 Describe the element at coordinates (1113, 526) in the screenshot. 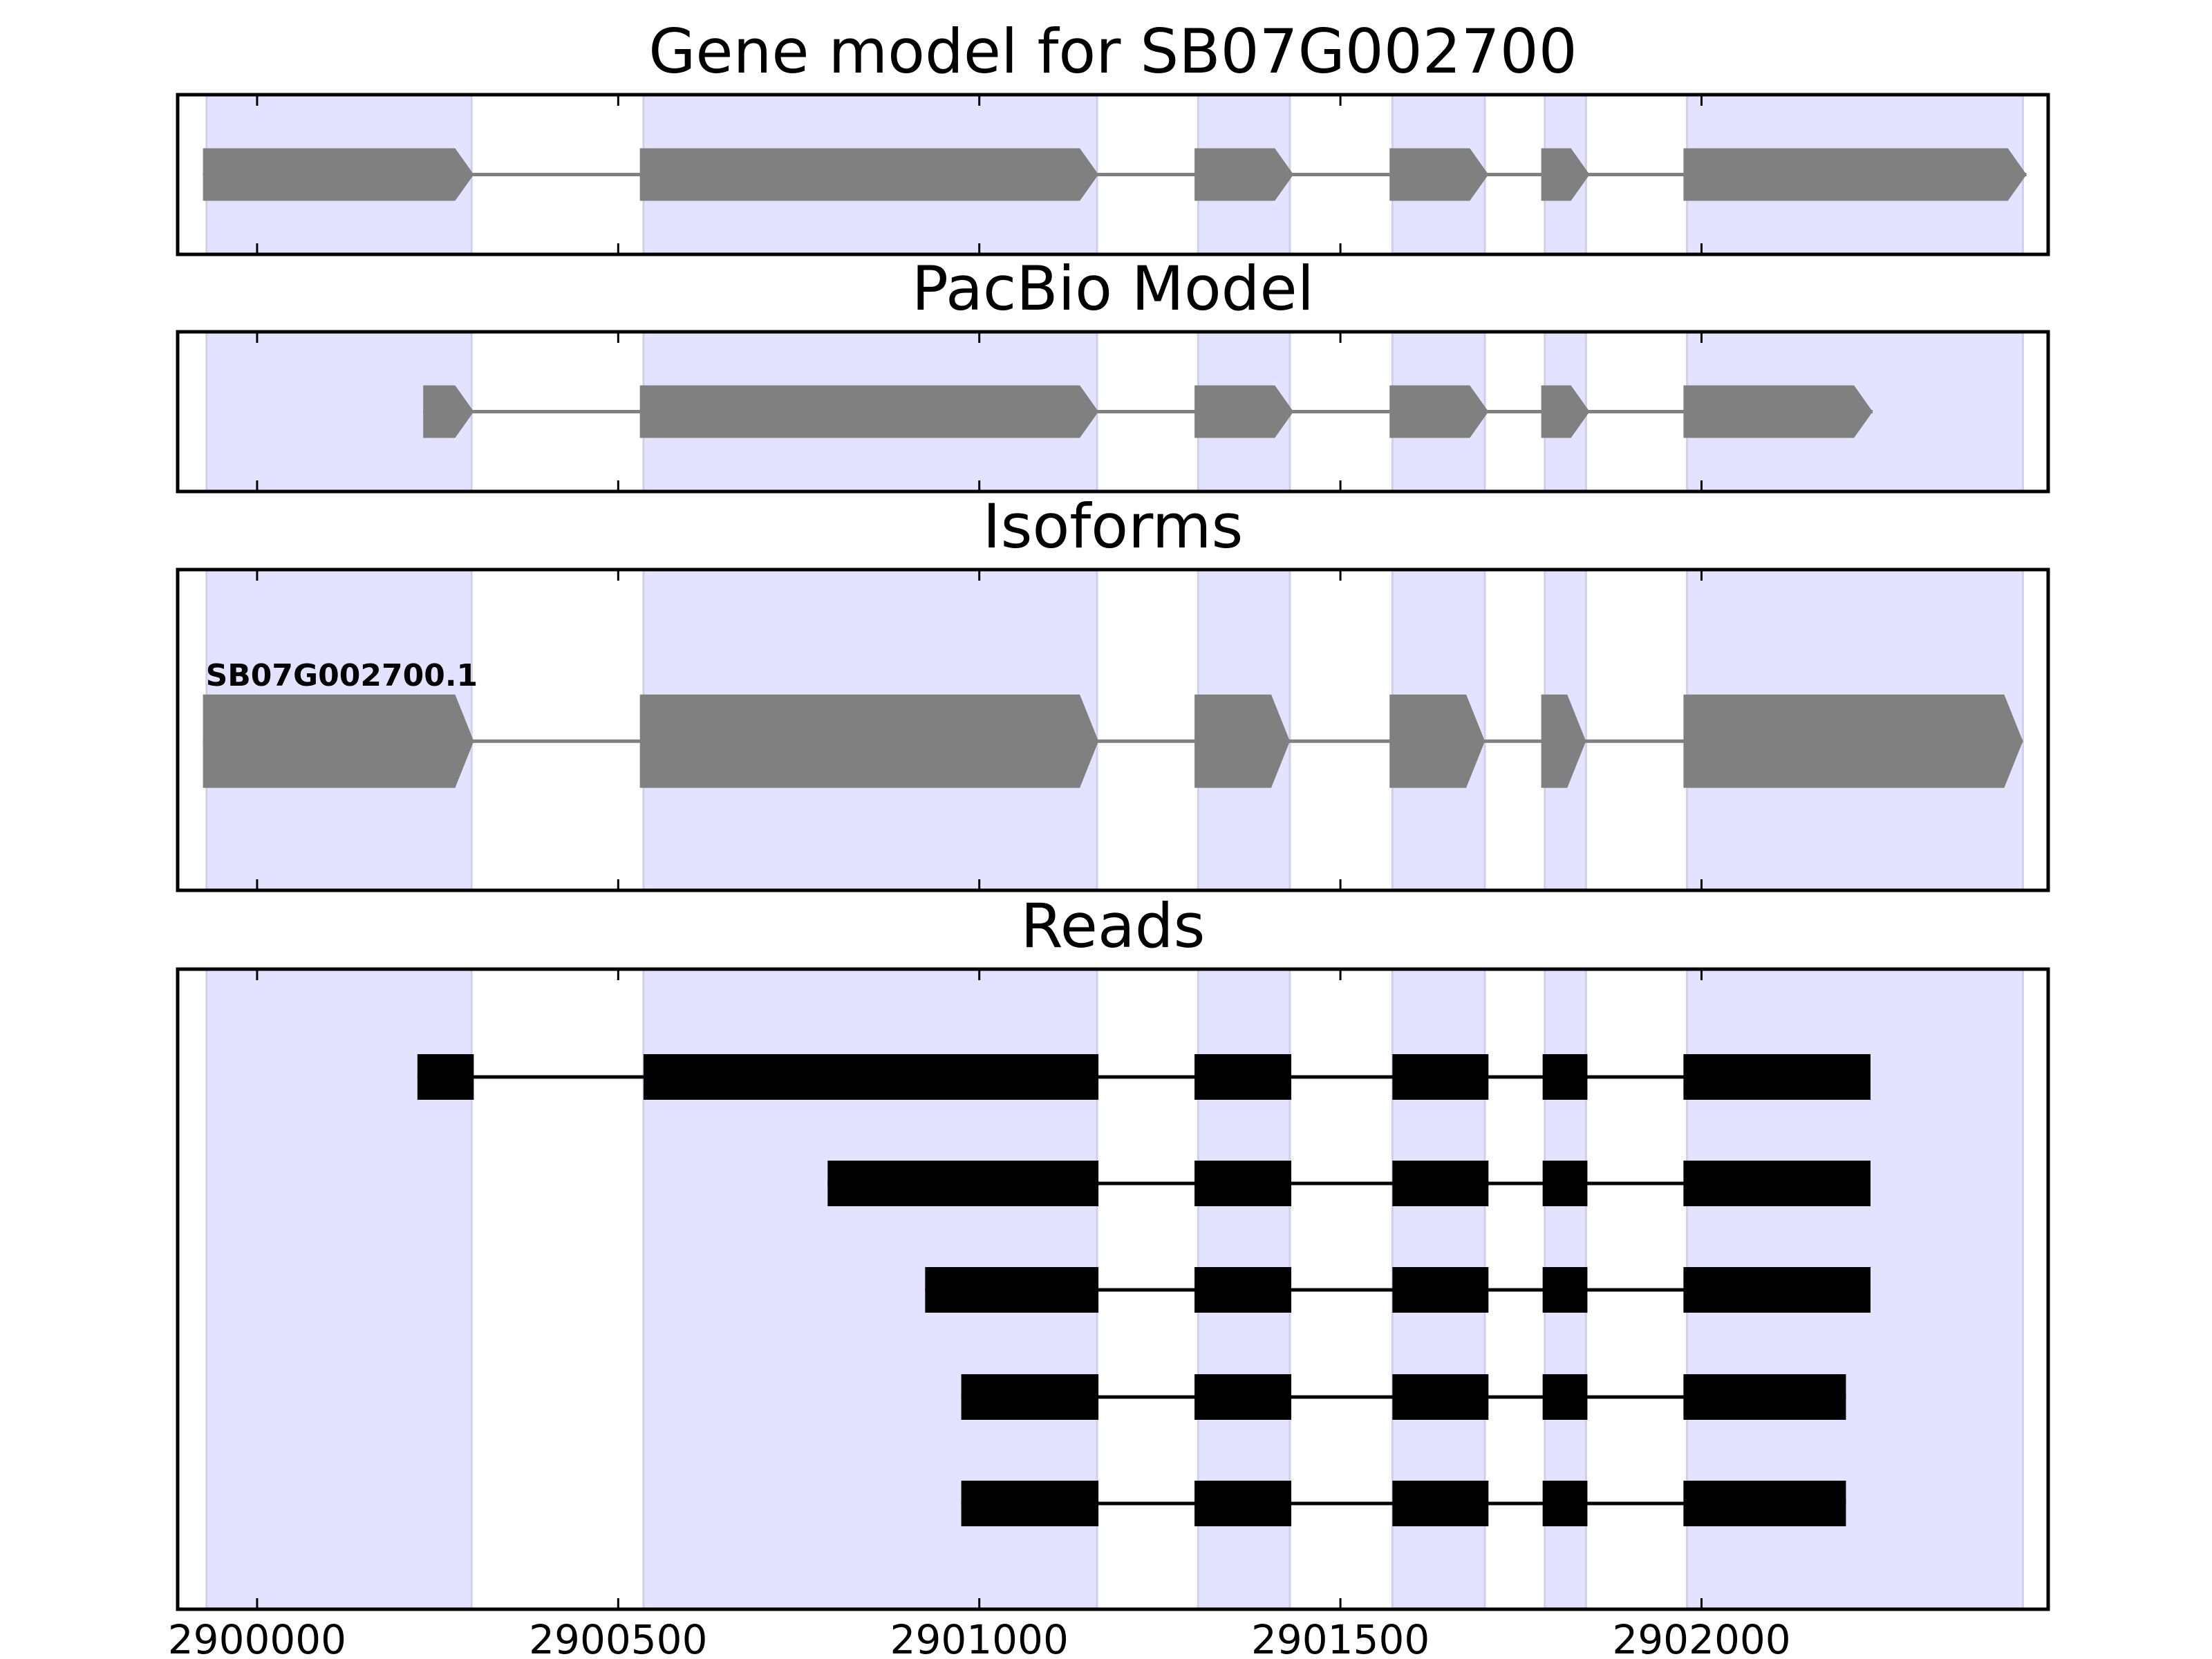

I see `panel-title: Isoforms` at that location.